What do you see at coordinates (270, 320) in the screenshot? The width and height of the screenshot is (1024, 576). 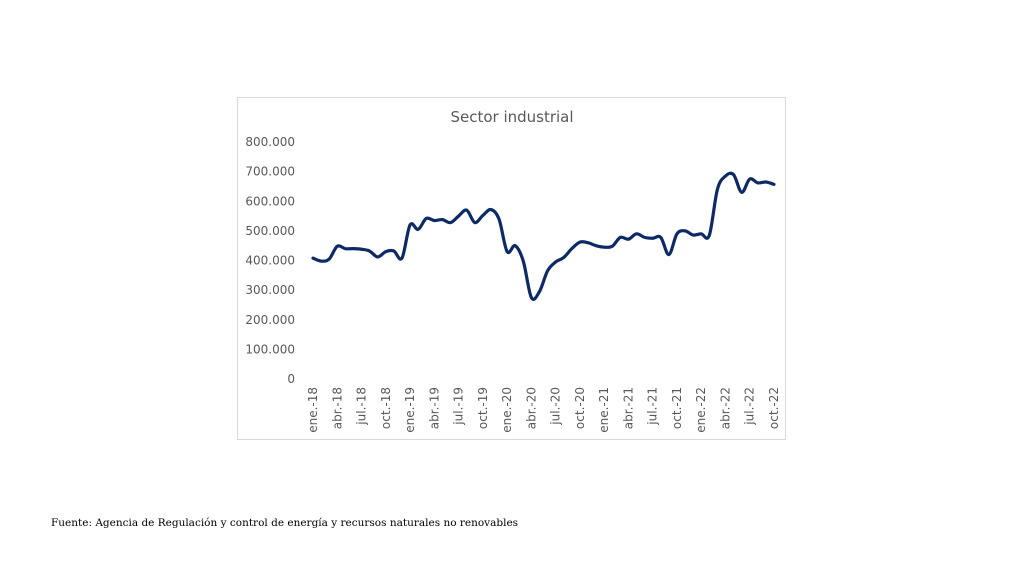 I see `y-tick-label: 200.000` at bounding box center [270, 320].